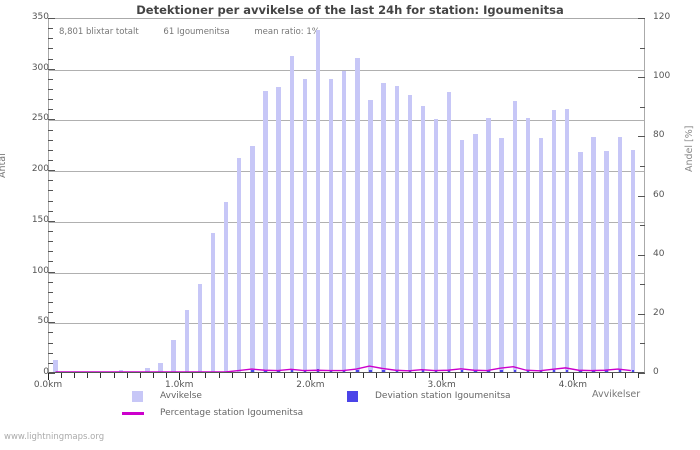 The height and width of the screenshot is (450, 700). Describe the element at coordinates (99, 32) in the screenshot. I see `annotation-total: 8,801 blixtar totalt` at that location.